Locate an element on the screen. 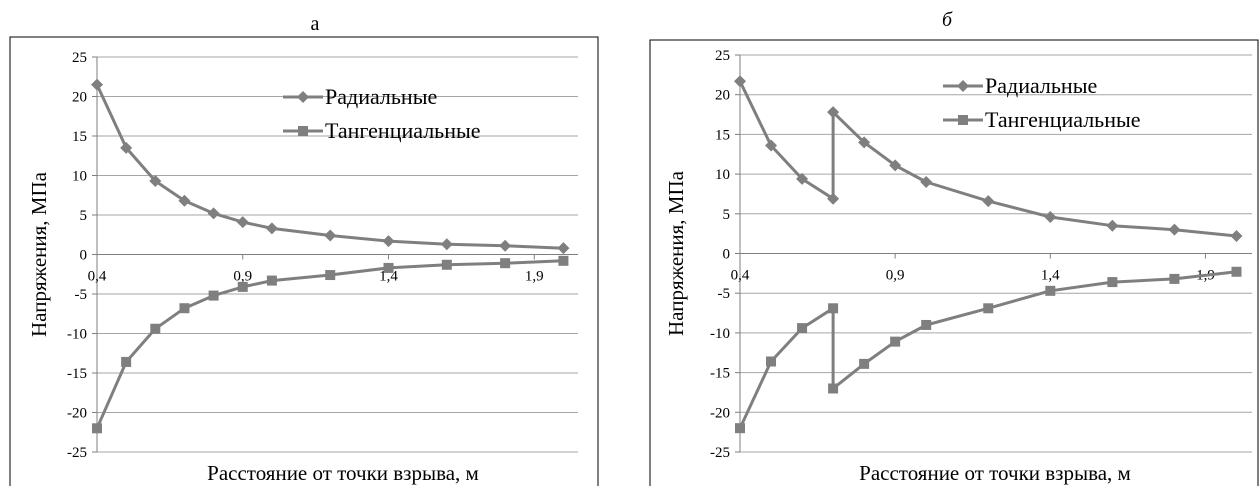 The width and height of the screenshot is (1260, 486). x-tick-label: 1,9 is located at coordinates (534, 277).